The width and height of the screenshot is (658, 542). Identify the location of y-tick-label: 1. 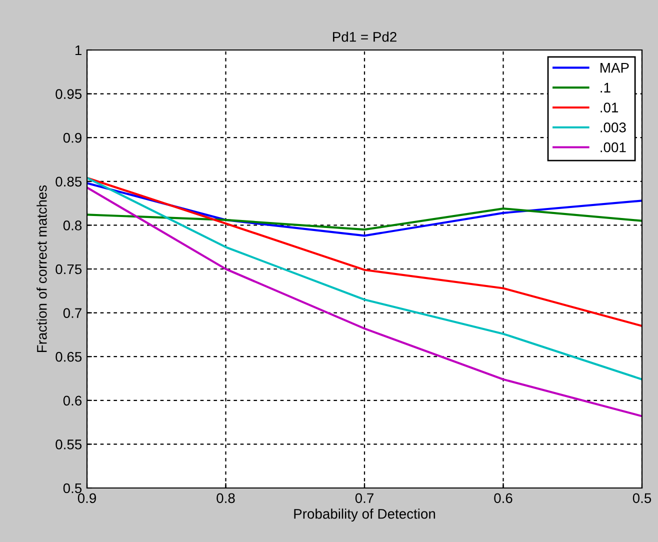
(78, 50).